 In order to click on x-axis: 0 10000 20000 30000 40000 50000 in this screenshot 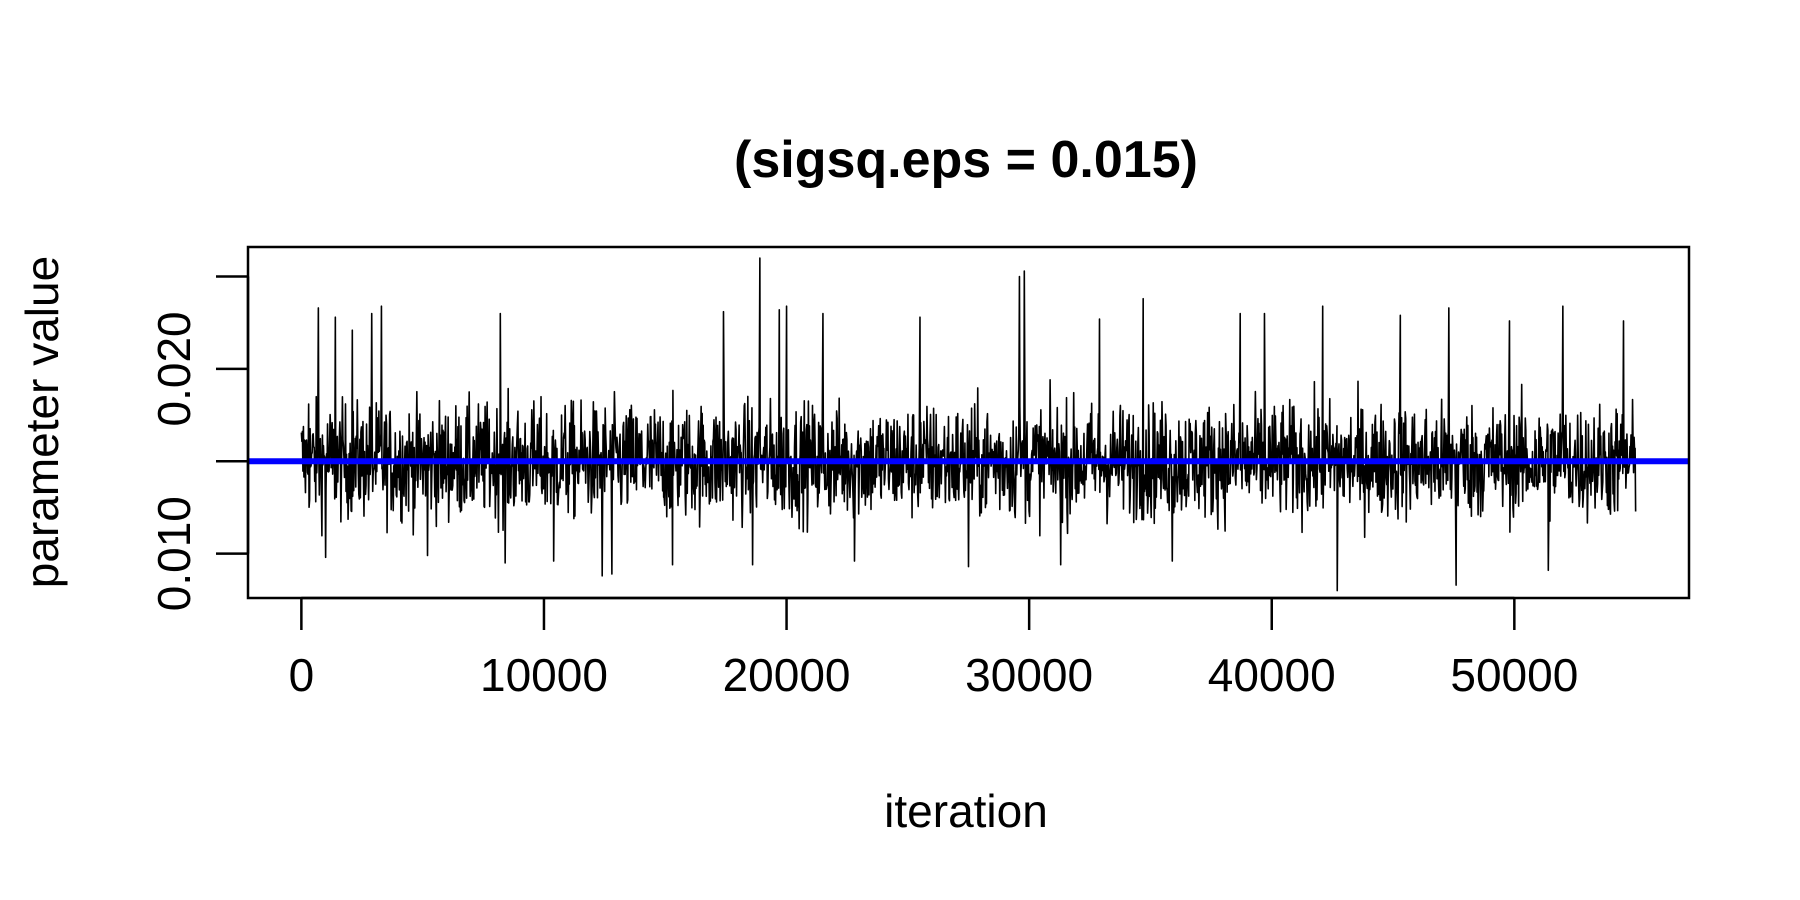, I will do `click(933, 648)`.